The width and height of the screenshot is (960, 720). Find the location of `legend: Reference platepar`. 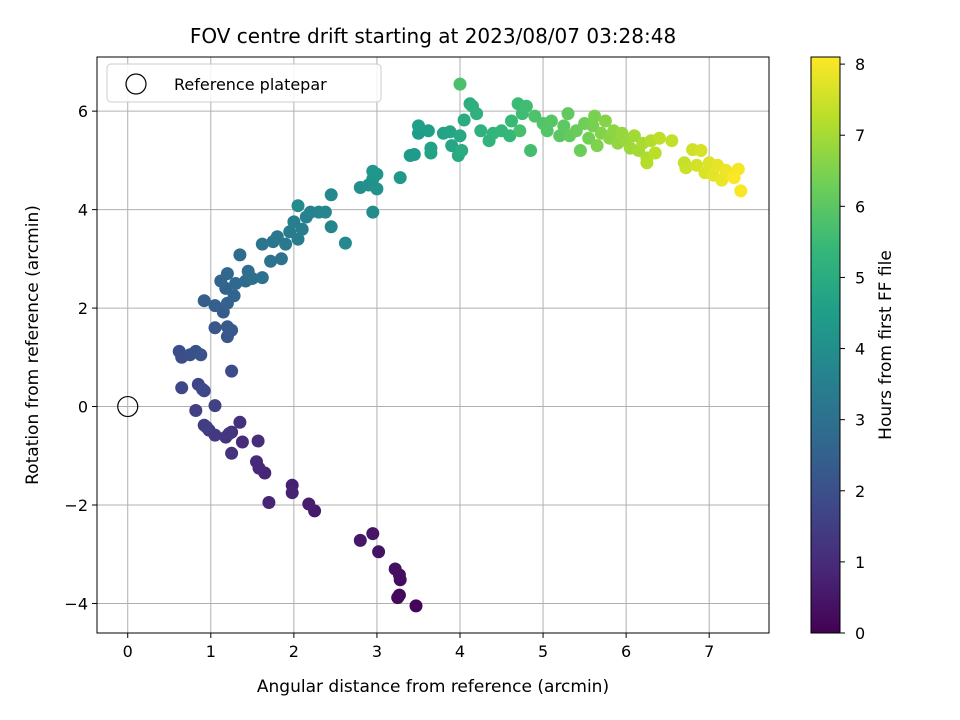

legend: Reference platepar is located at coordinates (244, 83).